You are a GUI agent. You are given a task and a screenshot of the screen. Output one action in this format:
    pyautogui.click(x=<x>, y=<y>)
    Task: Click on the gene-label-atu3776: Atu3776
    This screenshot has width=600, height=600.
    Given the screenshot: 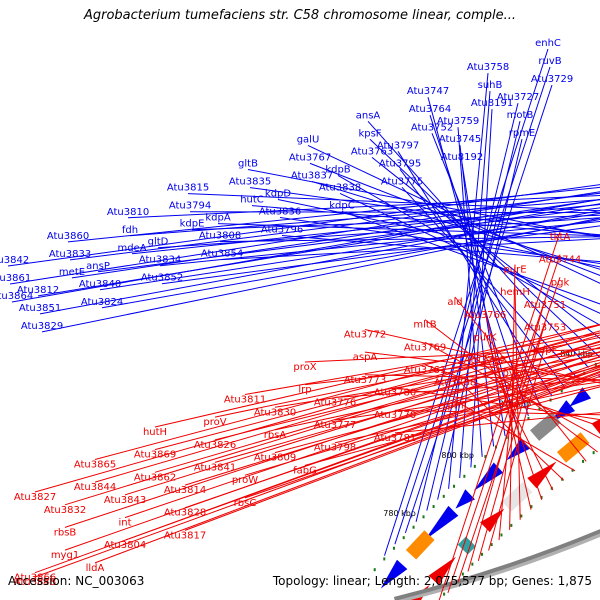 What is the action you would take?
    pyautogui.click(x=335, y=402)
    